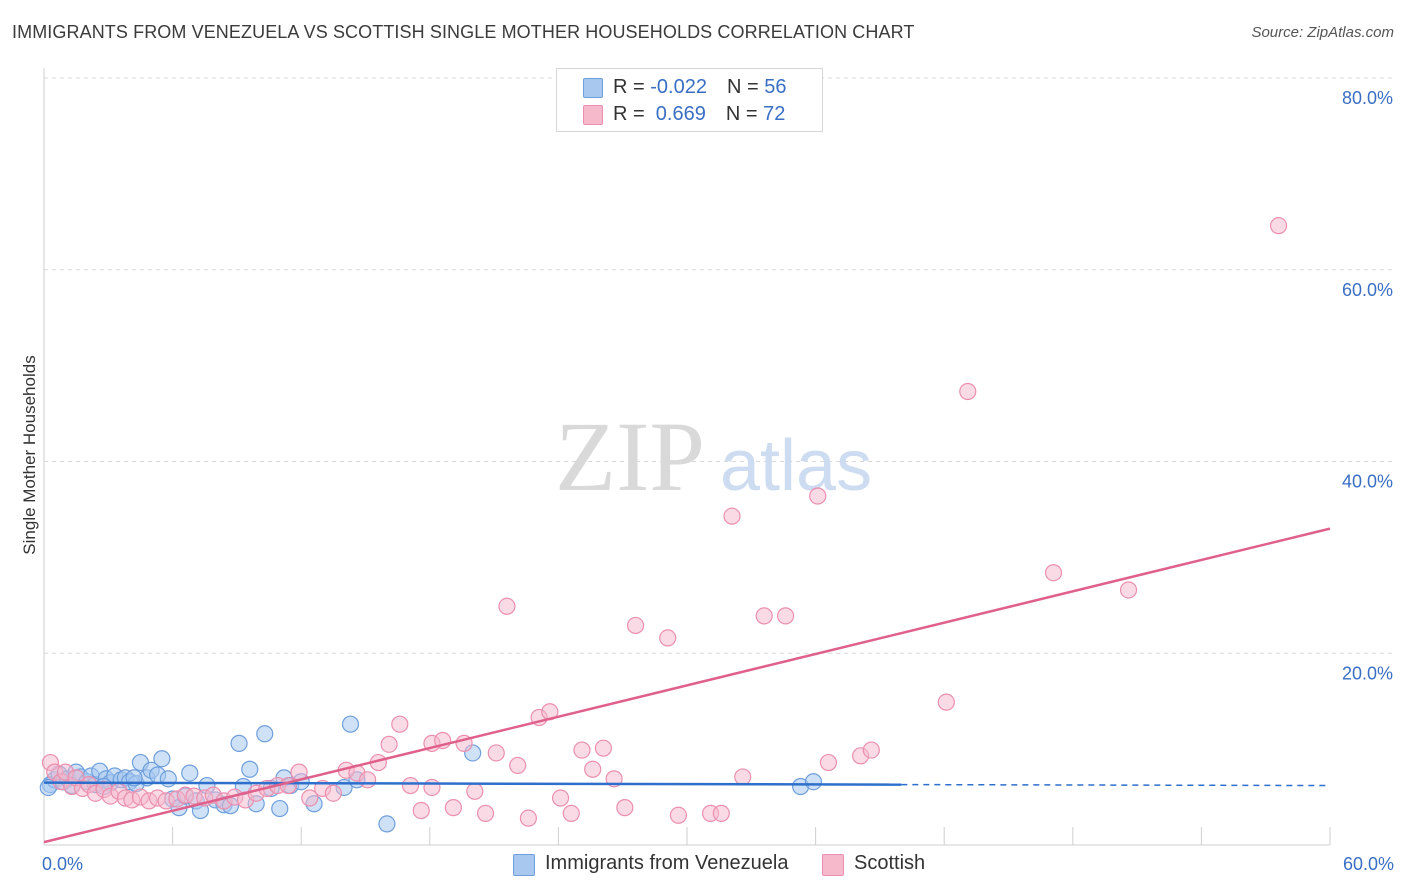 Image resolution: width=1406 pixels, height=892 pixels. I want to click on y-tick-label: 60.0%, so click(1367, 290).